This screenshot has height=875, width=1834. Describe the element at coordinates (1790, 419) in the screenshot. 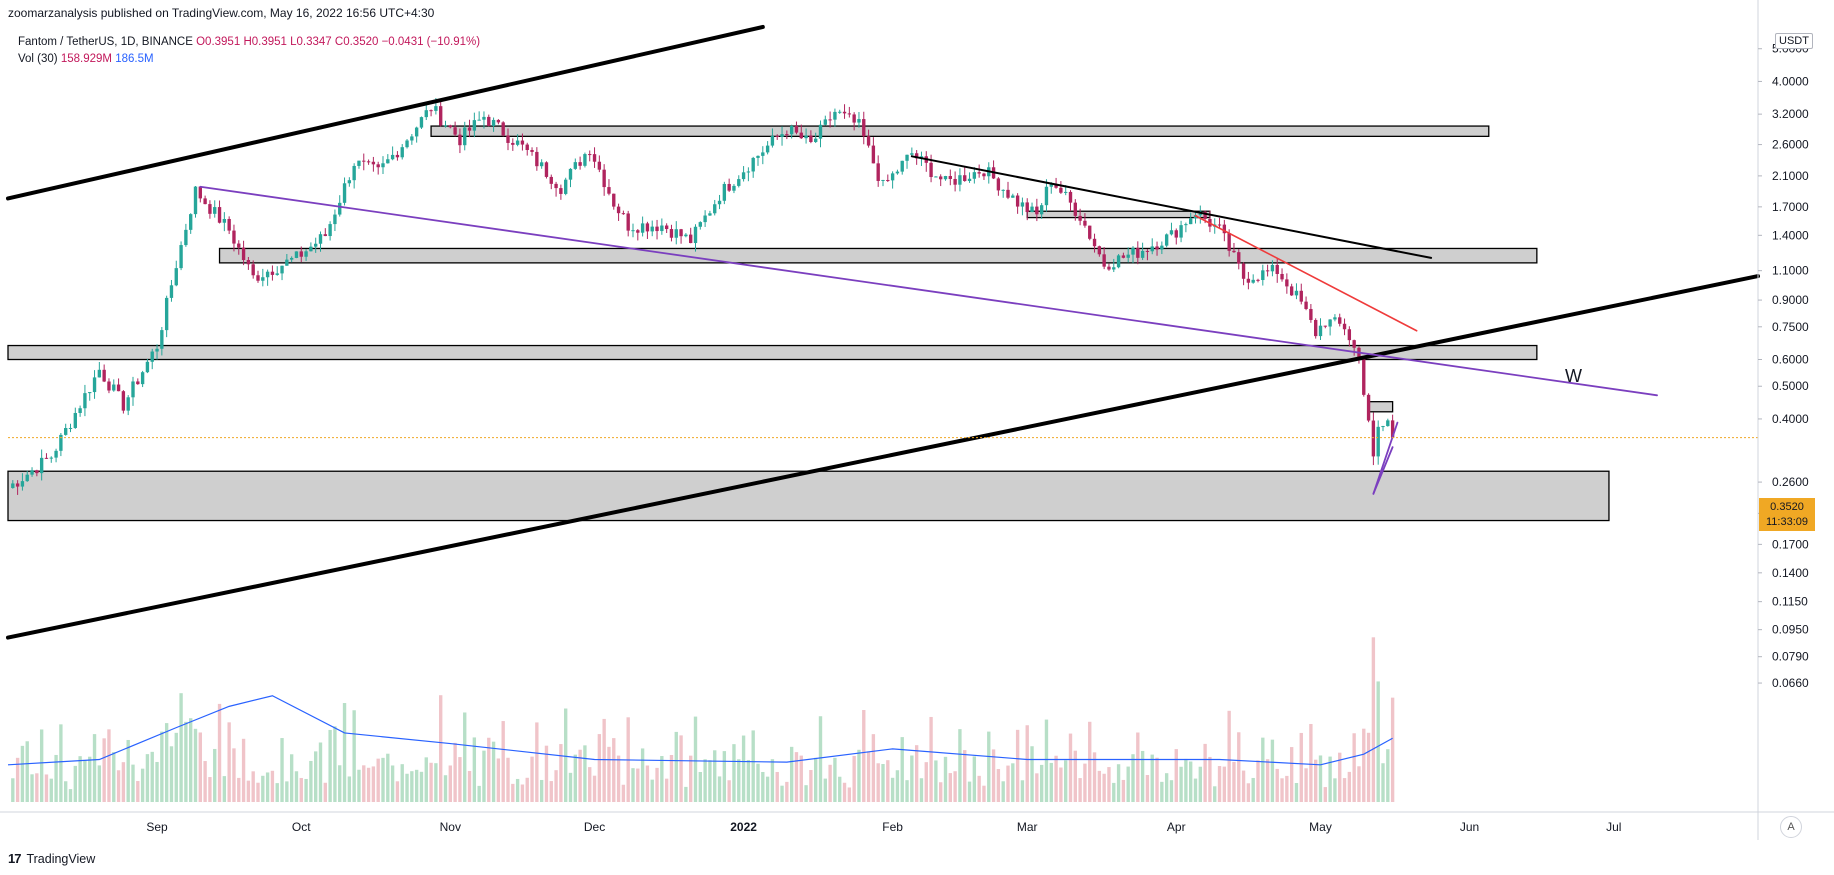

I see `price-tick-label: 0.4000` at that location.